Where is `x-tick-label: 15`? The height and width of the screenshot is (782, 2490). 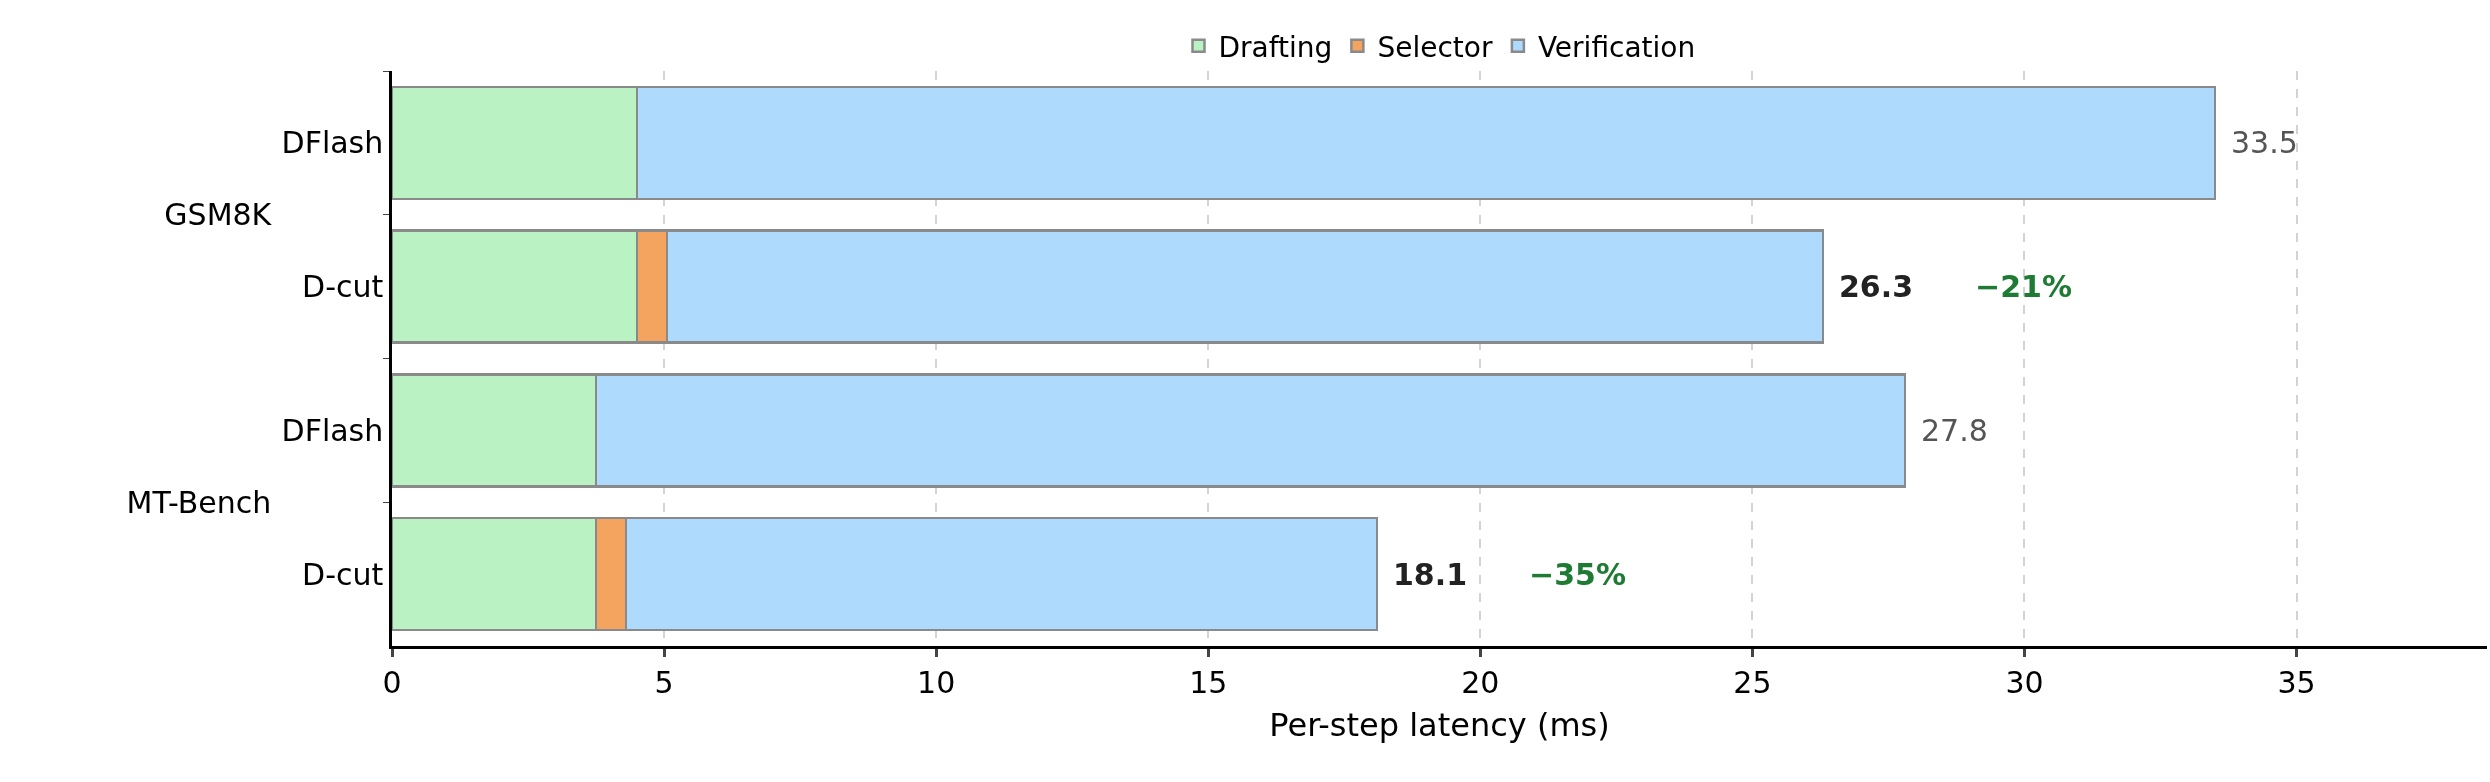
x-tick-label: 15 is located at coordinates (1208, 682).